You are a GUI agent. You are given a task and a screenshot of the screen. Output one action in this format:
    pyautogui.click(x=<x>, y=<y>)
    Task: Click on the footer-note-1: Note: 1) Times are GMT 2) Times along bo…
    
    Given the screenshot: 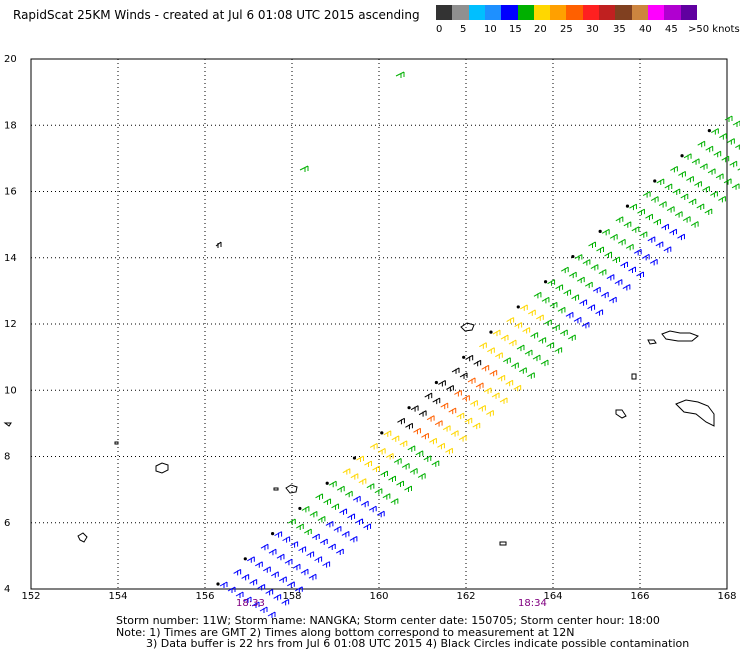 What is the action you would take?
    pyautogui.click(x=345, y=632)
    